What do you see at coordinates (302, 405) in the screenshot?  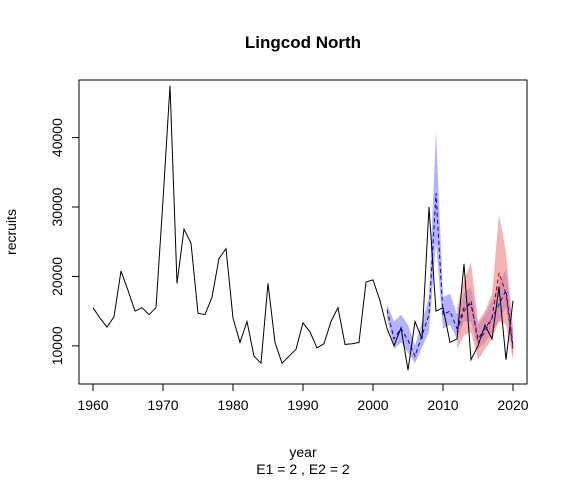 I see `x-tick-label: 1990` at bounding box center [302, 405].